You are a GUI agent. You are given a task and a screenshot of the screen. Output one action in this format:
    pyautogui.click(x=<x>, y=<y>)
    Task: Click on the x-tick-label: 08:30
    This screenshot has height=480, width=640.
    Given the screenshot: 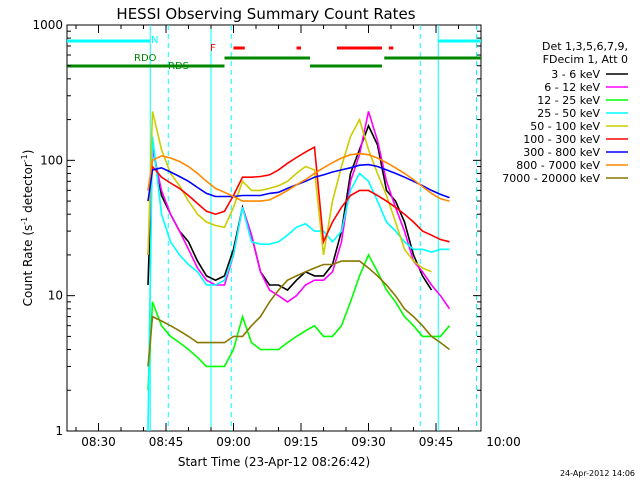 What is the action you would take?
    pyautogui.click(x=98, y=442)
    